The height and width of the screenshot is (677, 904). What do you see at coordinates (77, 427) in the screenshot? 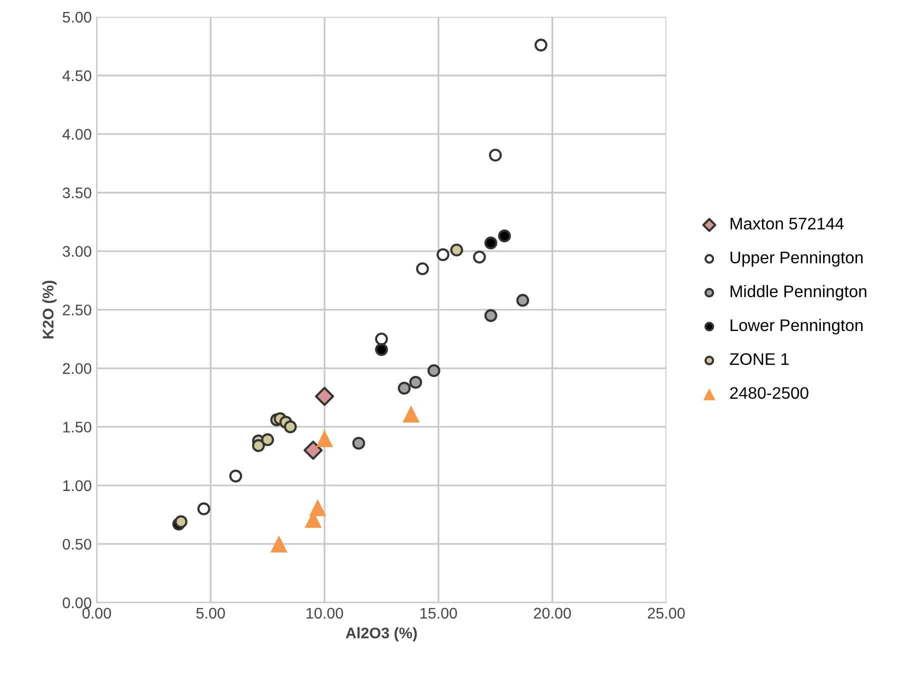
I see `y-tick-label: 1.50` at bounding box center [77, 427].